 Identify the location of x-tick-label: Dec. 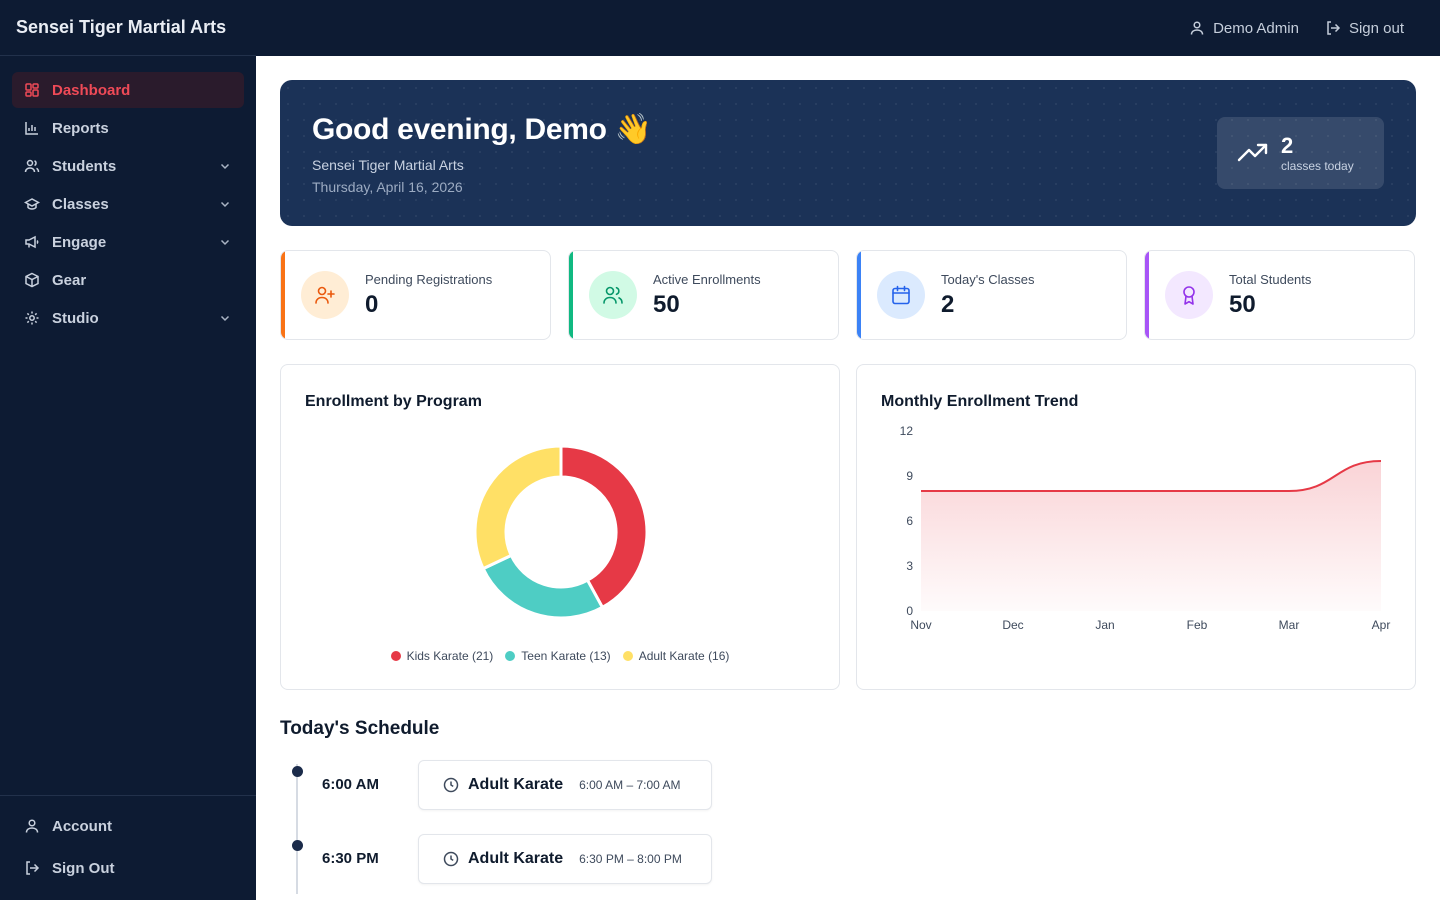
(1012, 625).